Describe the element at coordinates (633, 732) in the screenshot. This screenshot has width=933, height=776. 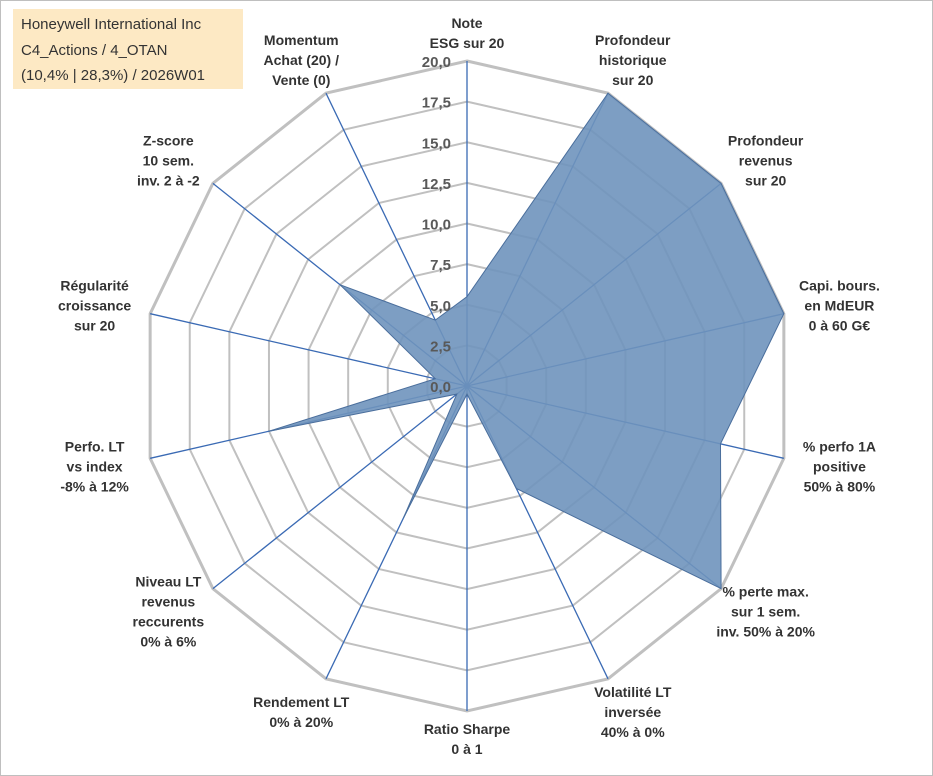
I see `axis-label-line: 40% à 0%` at that location.